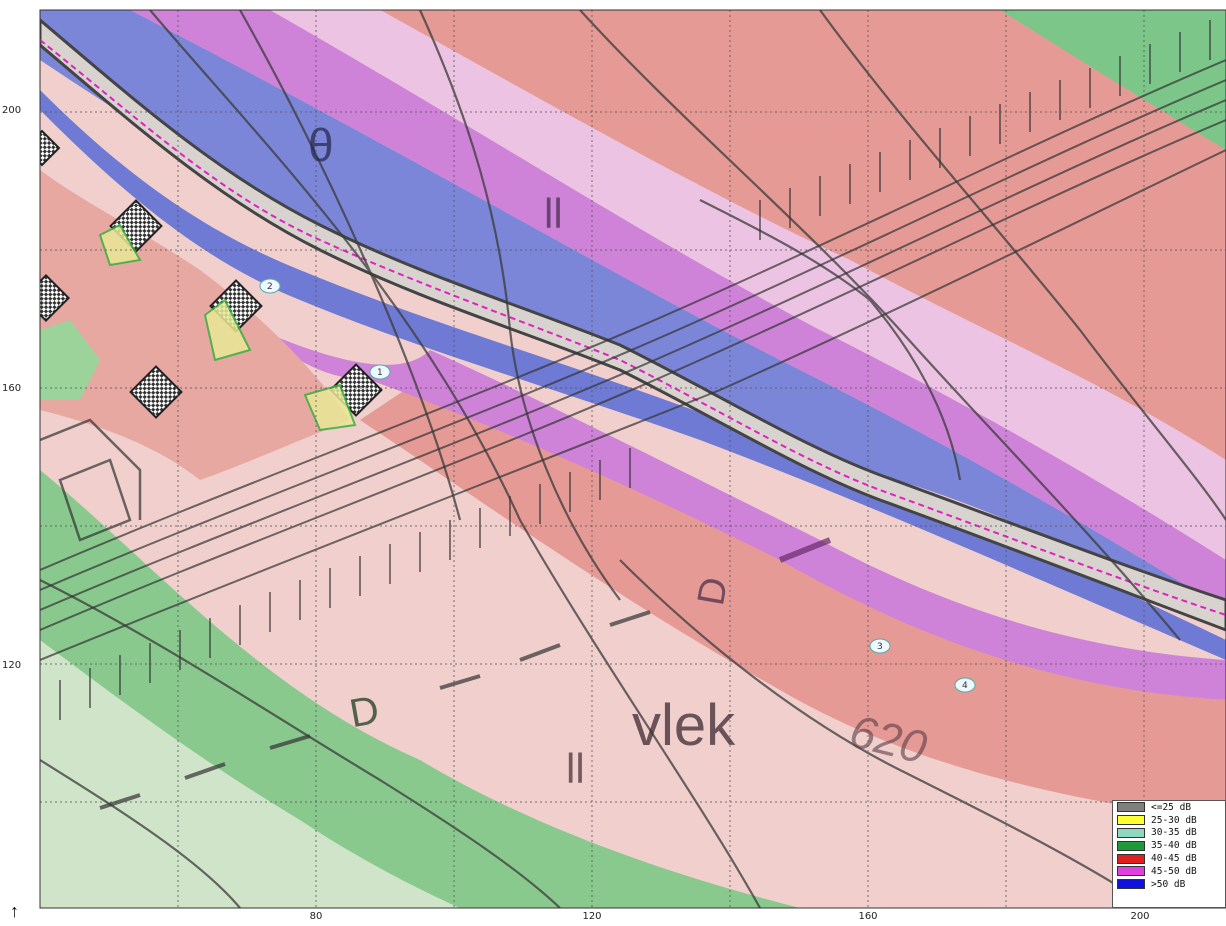 Image resolution: width=1226 pixels, height=926 pixels. Describe the element at coordinates (70, 360) in the screenshot. I see `zone-green-patch` at that location.